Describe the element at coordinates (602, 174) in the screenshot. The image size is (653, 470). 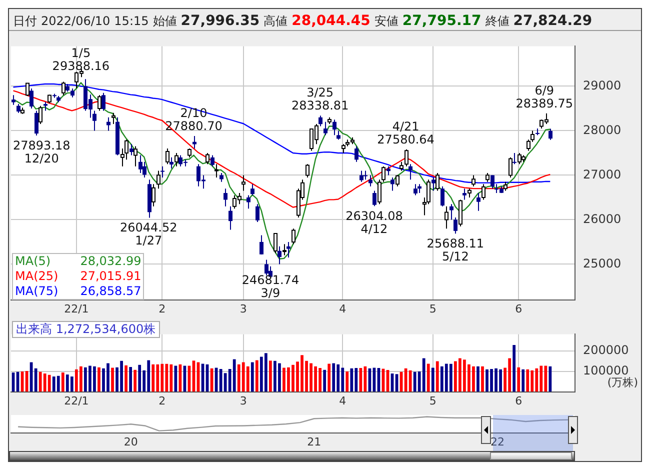
I see `y-tick-label: 27000` at that location.